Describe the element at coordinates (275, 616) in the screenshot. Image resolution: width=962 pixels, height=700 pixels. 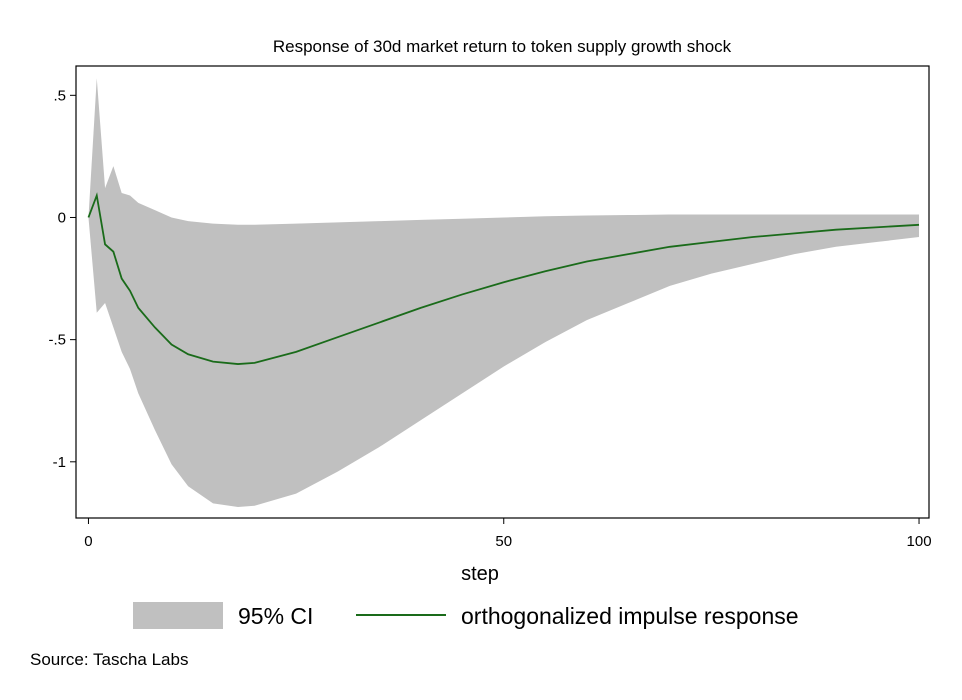
I see `legend-label-ci: 95% CI` at that location.